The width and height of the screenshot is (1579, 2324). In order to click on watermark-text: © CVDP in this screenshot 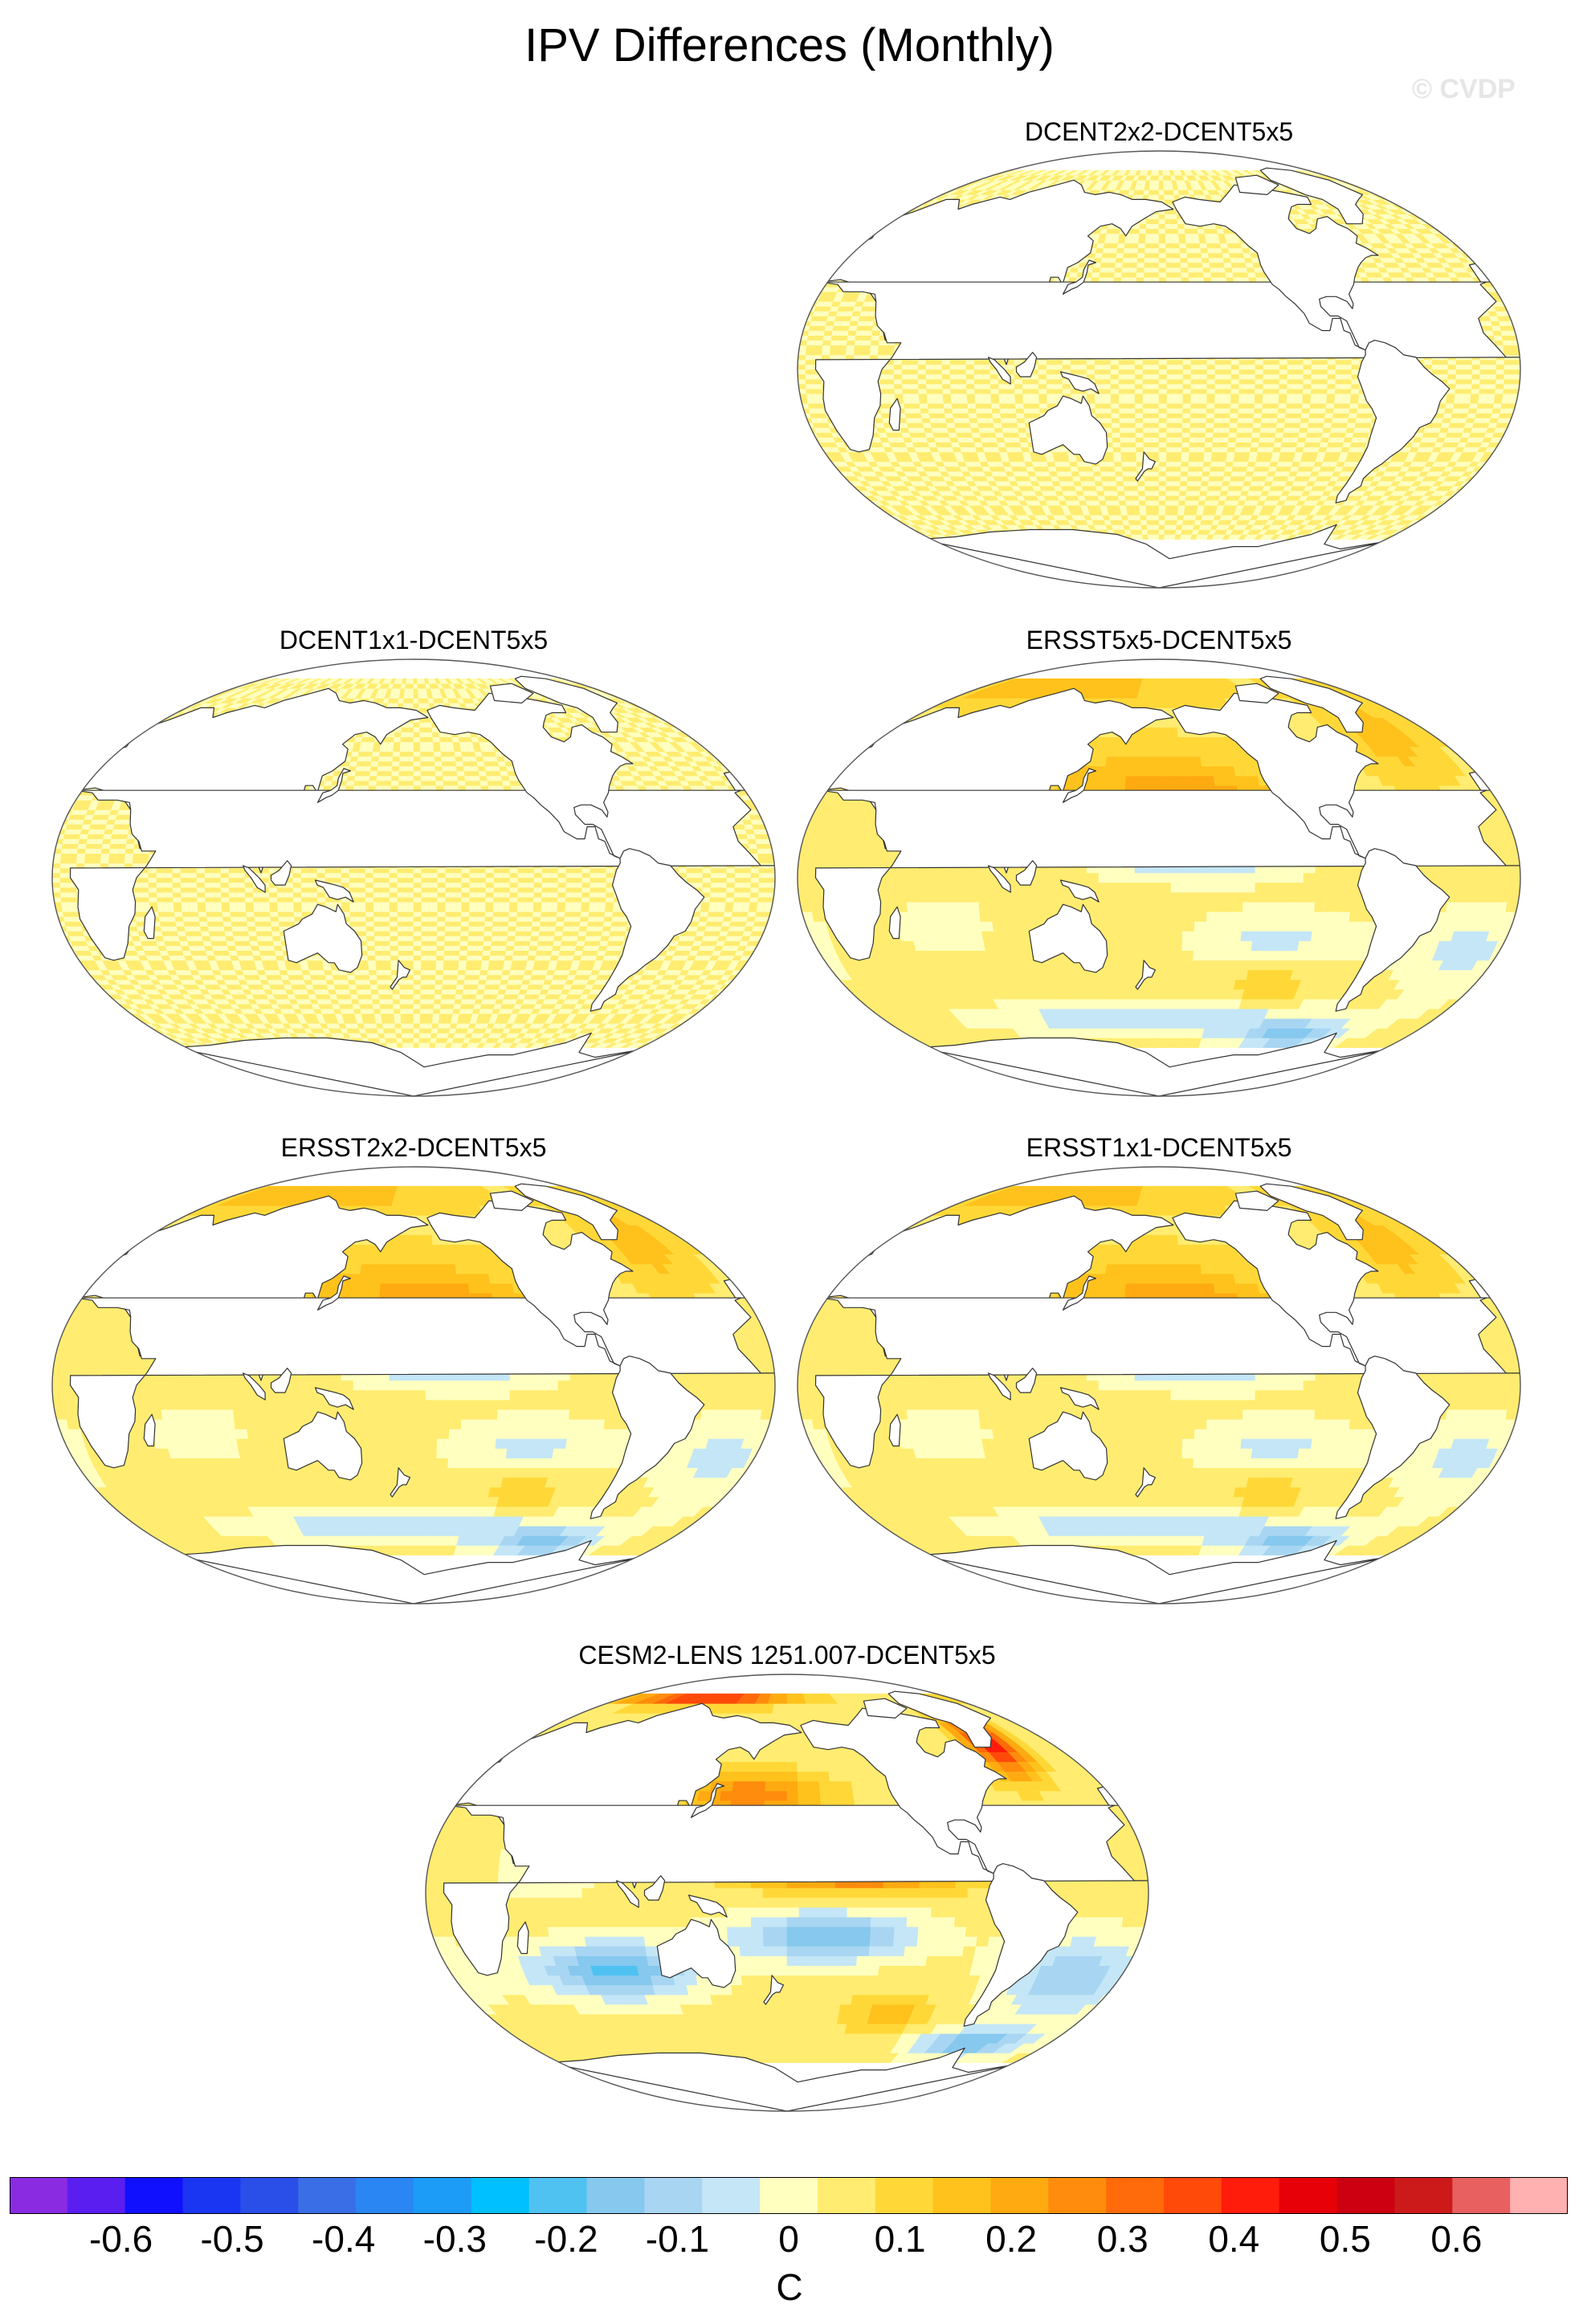, I will do `click(1464, 90)`.